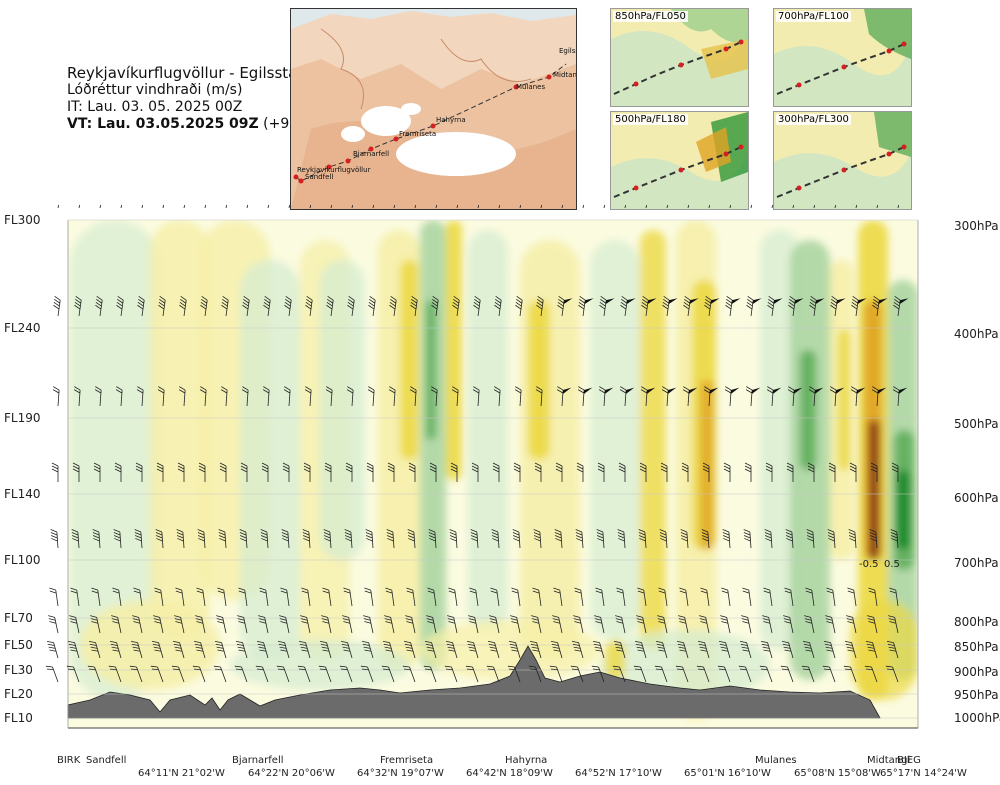 This screenshot has width=1000, height=785. Describe the element at coordinates (181, 773) in the screenshot. I see `coordinate-label: 64°11'N 21°02'W` at that location.